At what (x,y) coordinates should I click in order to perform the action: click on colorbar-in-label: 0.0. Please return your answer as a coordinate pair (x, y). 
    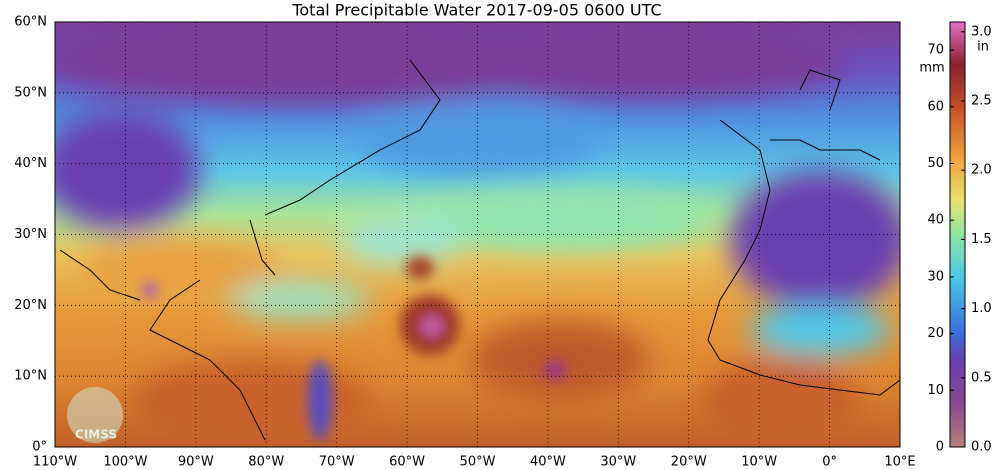
    Looking at the image, I should click on (981, 447).